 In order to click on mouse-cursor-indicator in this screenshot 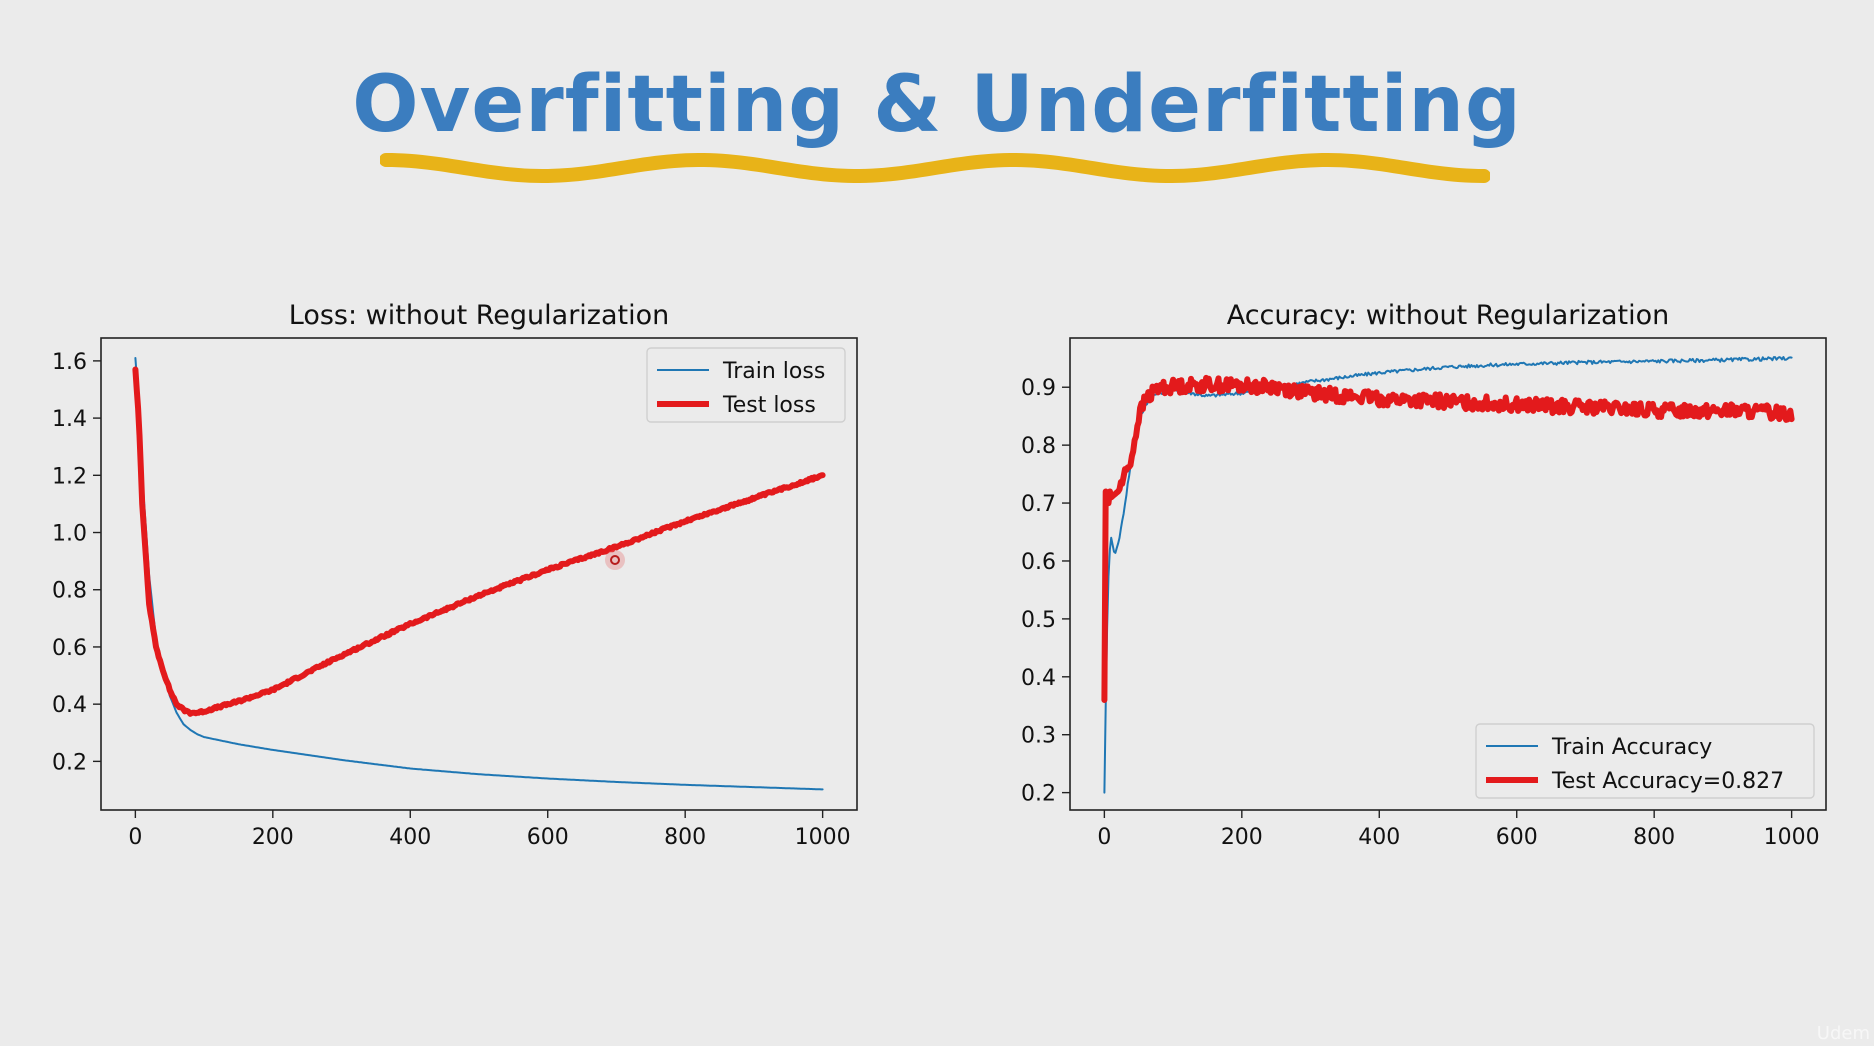, I will do `click(615, 560)`.